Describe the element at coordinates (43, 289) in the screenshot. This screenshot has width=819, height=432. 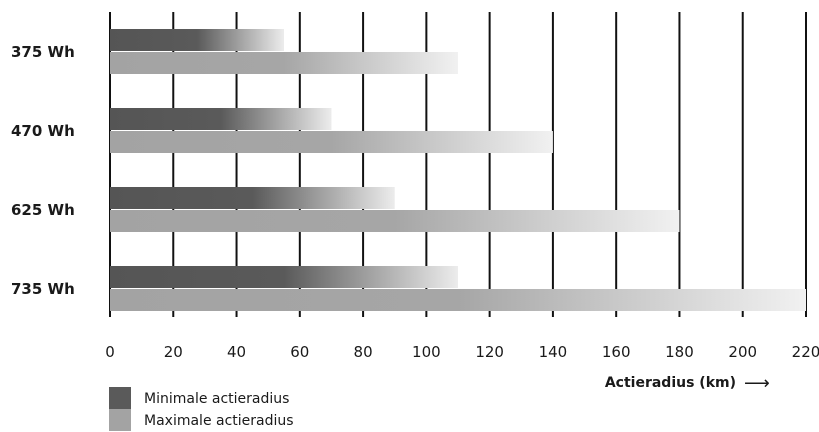
I see `category-label: 735 Wh` at that location.